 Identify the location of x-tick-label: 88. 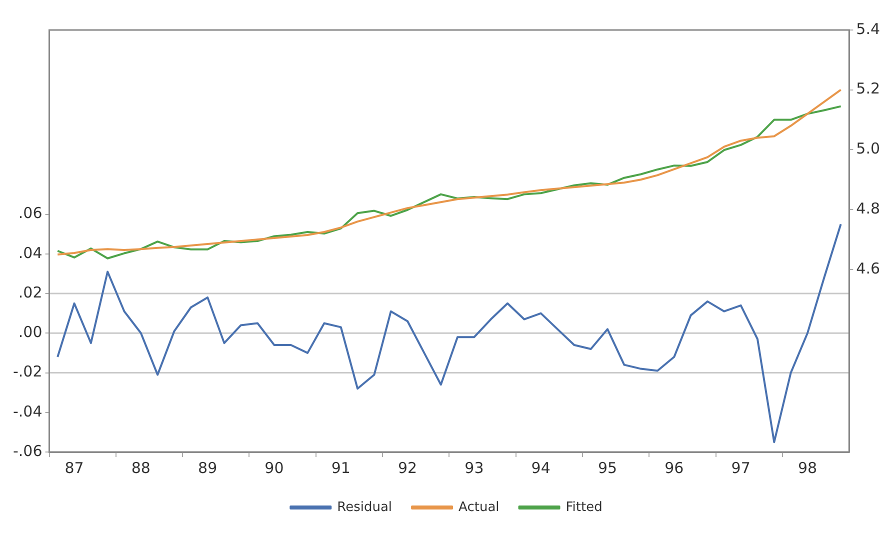
(140, 467).